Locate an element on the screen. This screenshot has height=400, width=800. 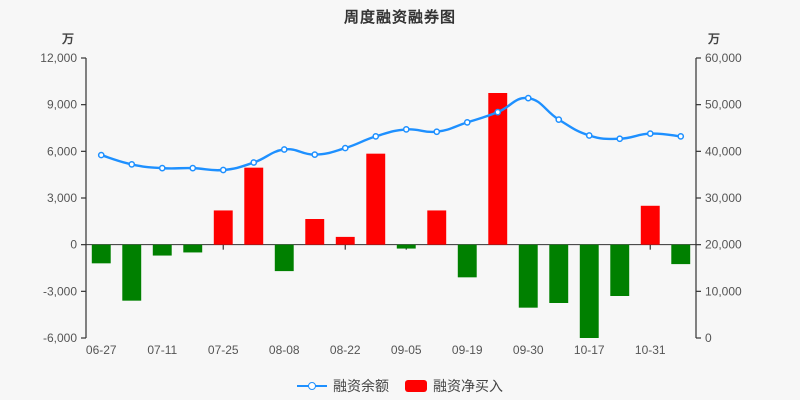
svg-text: 40,000 is located at coordinates (723, 151).